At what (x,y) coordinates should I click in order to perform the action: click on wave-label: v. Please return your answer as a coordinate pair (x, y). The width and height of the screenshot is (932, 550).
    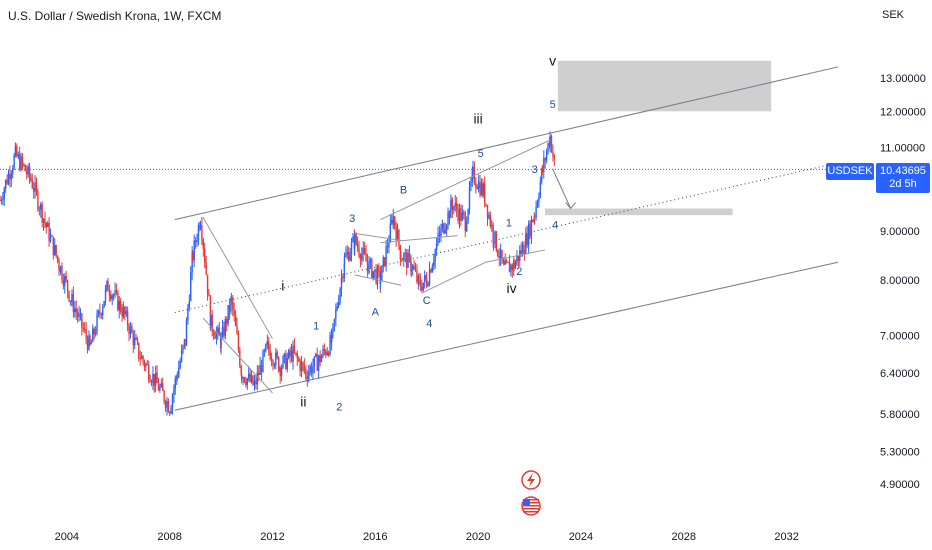
    Looking at the image, I should click on (552, 60).